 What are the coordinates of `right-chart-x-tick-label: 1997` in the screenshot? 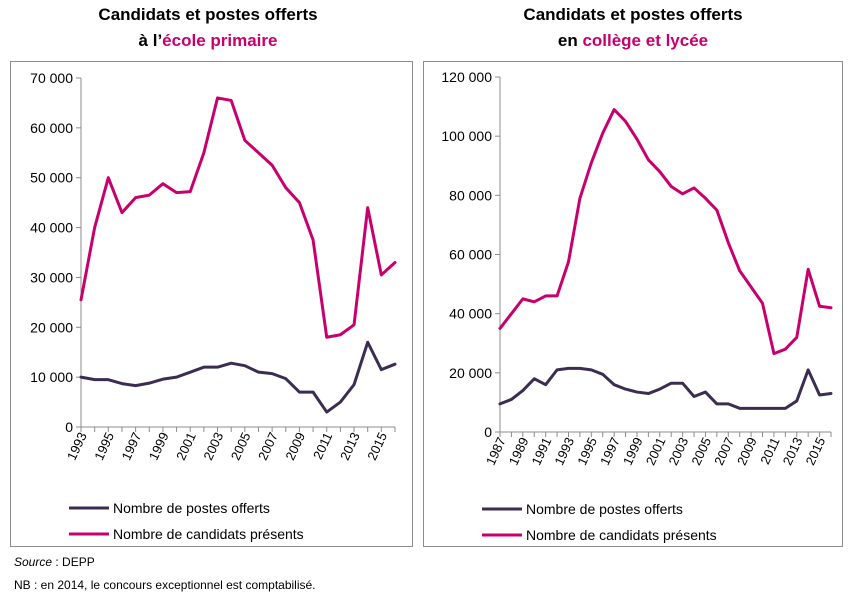 It's located at (610, 451).